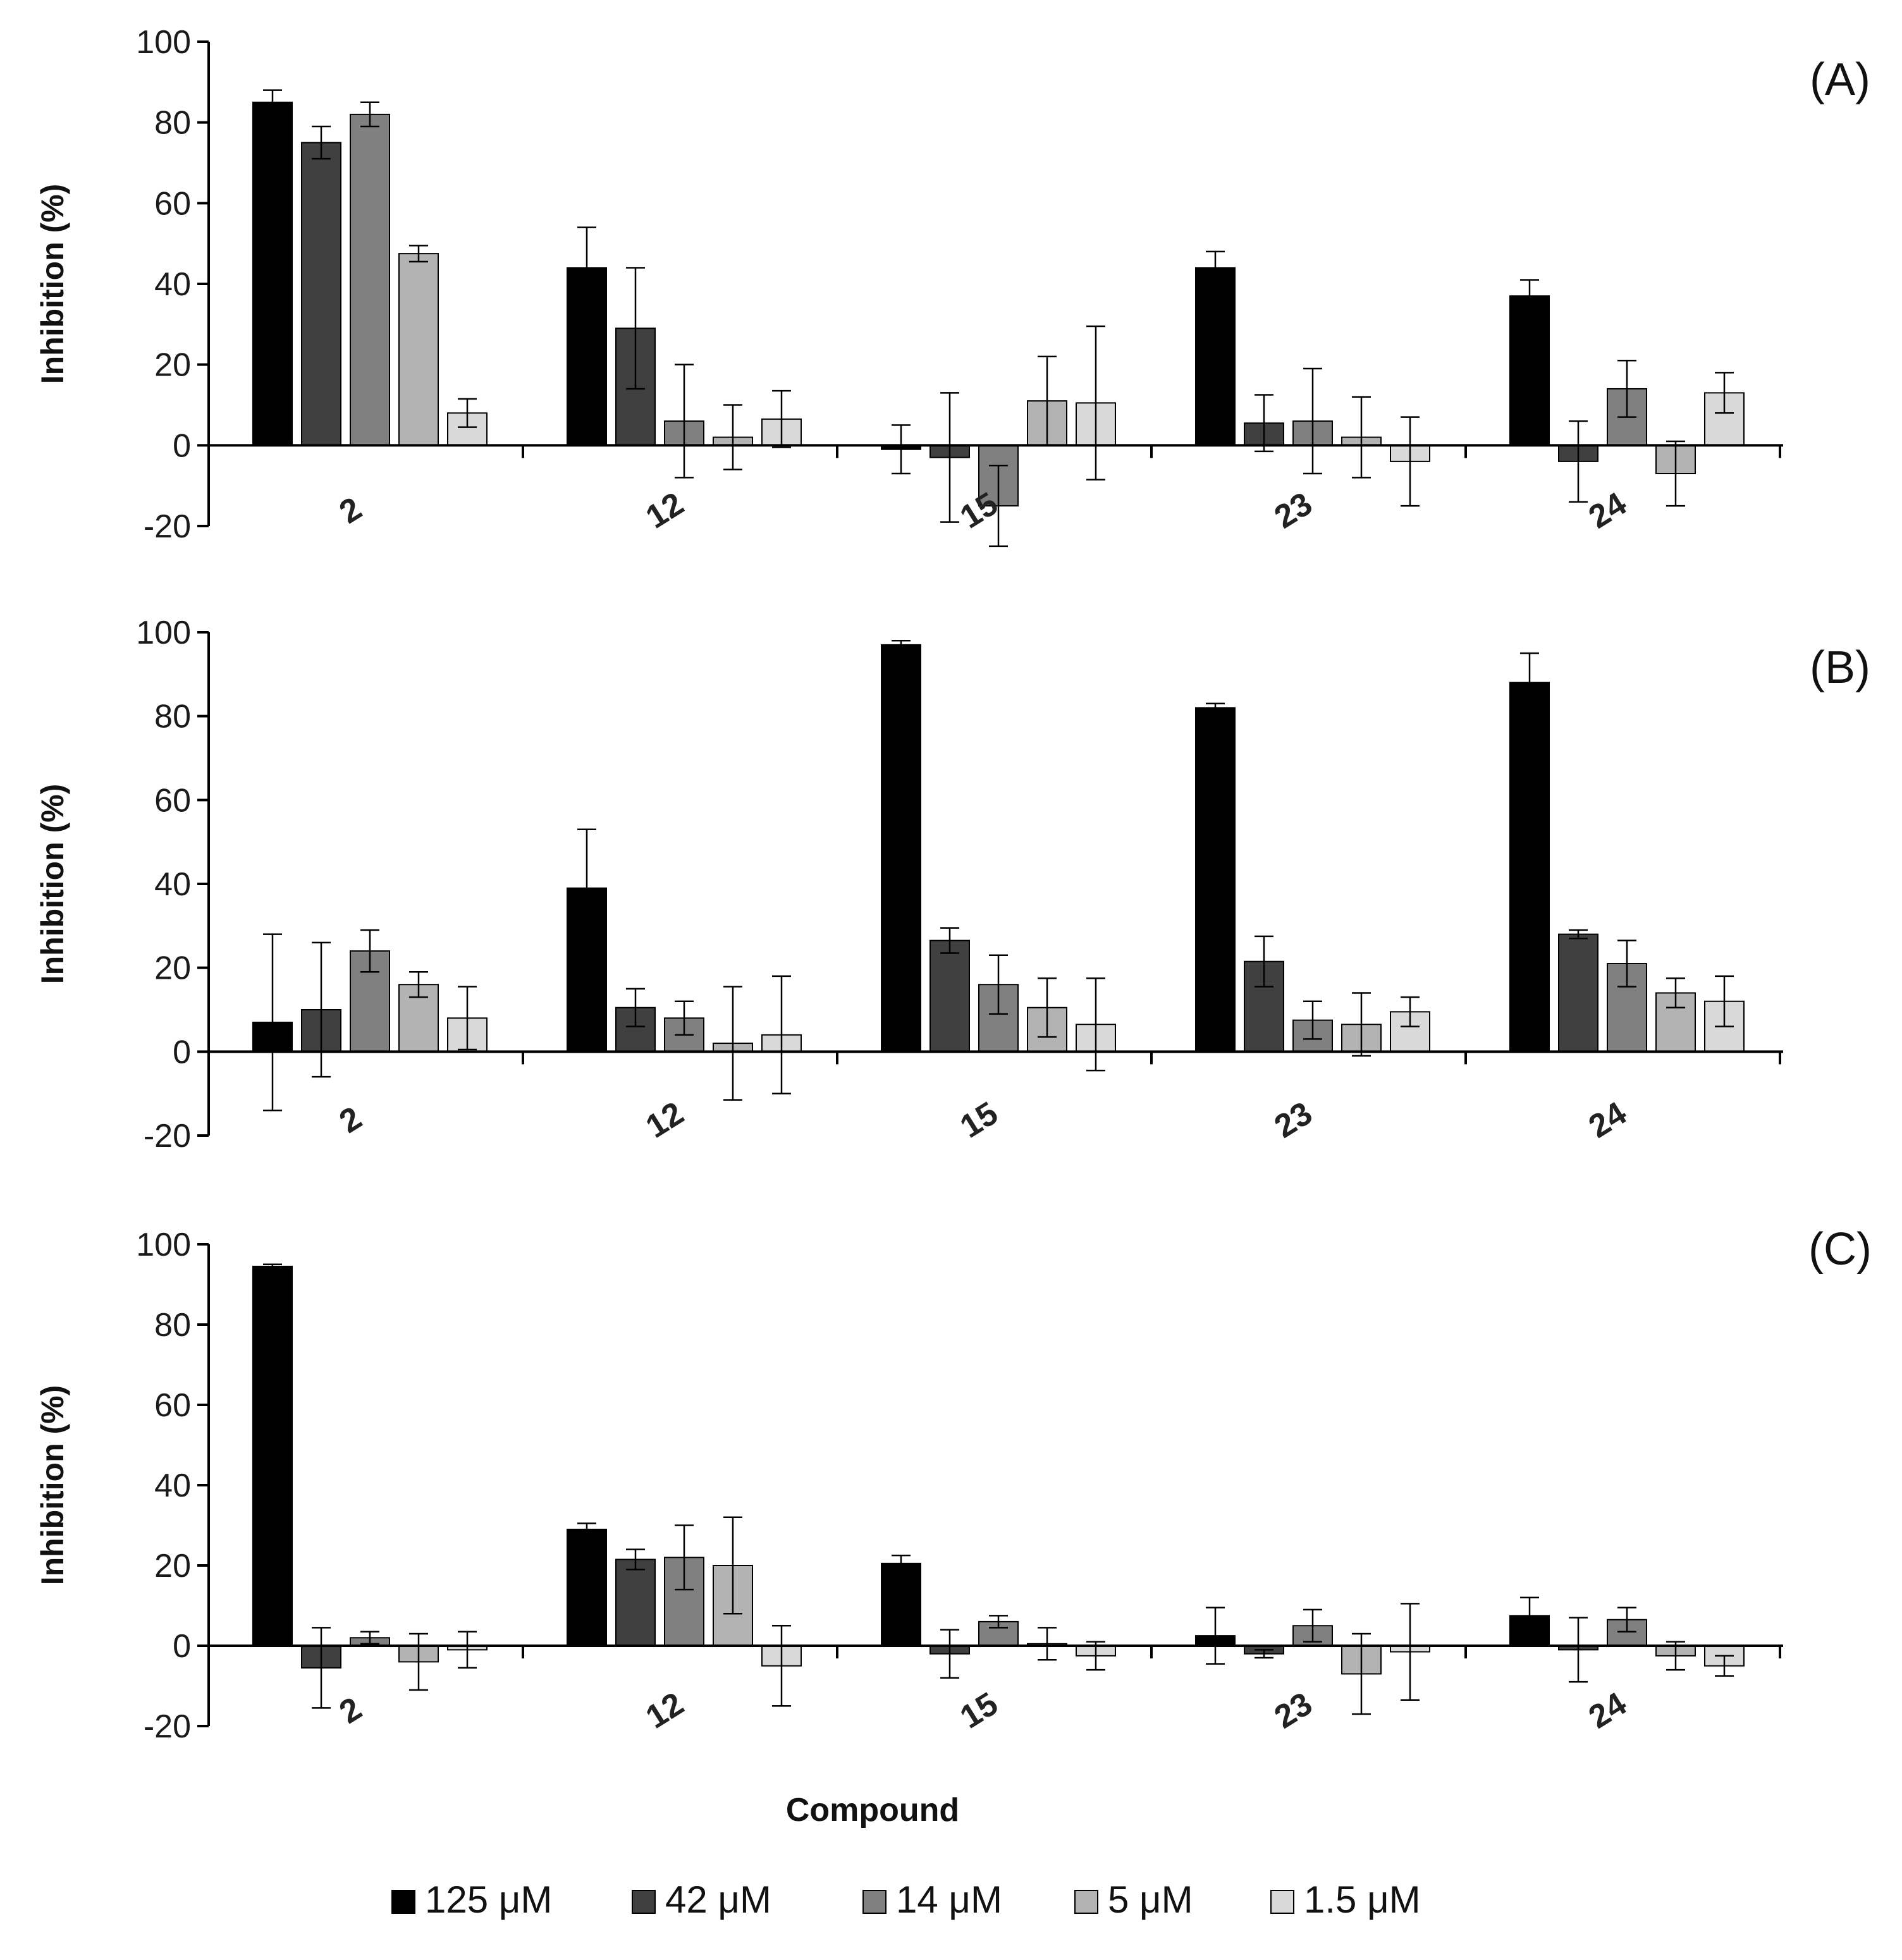 The width and height of the screenshot is (1902, 1960). I want to click on legend-label-2: 14 μM, so click(949, 1899).